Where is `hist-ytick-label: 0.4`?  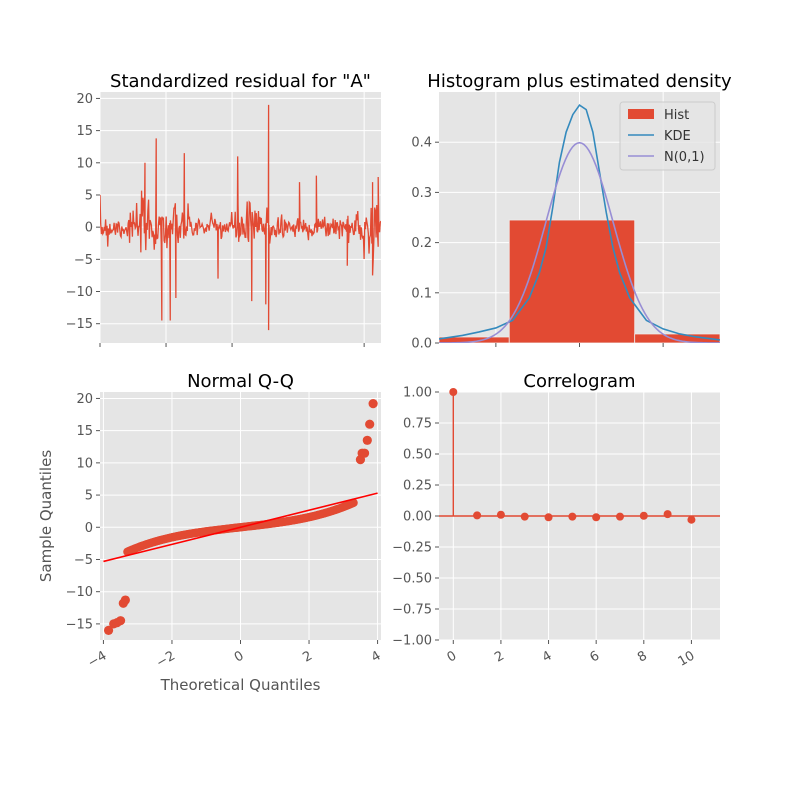
hist-ytick-label: 0.4 is located at coordinates (421, 143).